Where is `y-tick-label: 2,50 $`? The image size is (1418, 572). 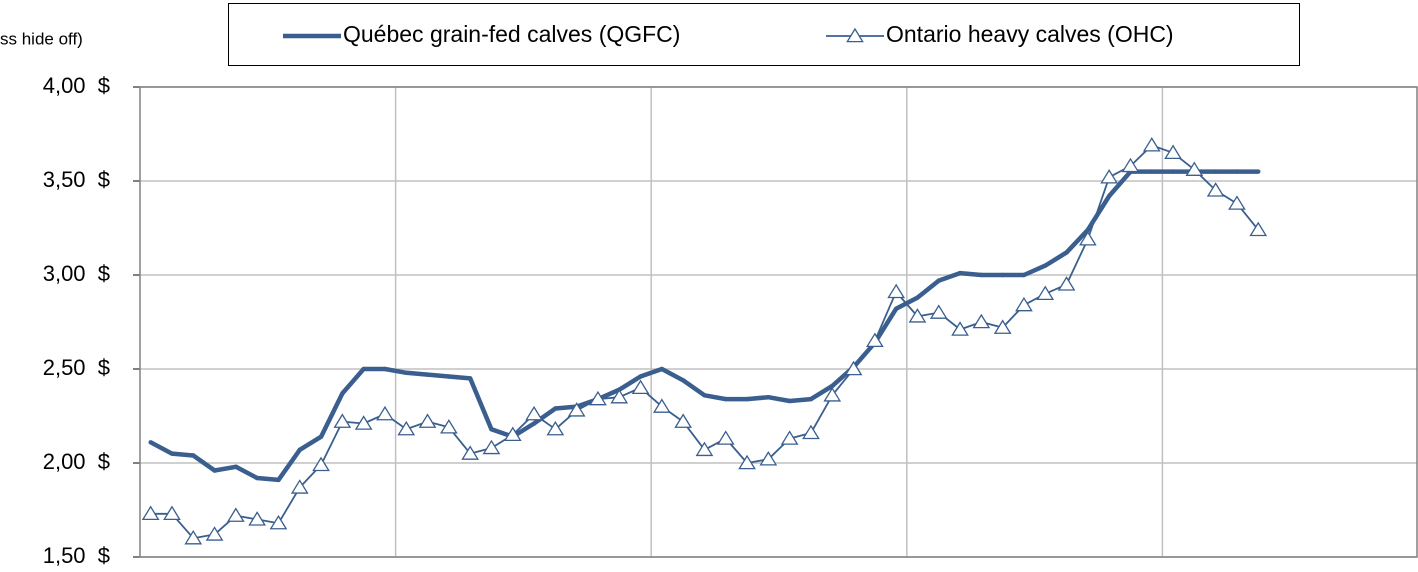 y-tick-label: 2,50 $ is located at coordinates (76, 367).